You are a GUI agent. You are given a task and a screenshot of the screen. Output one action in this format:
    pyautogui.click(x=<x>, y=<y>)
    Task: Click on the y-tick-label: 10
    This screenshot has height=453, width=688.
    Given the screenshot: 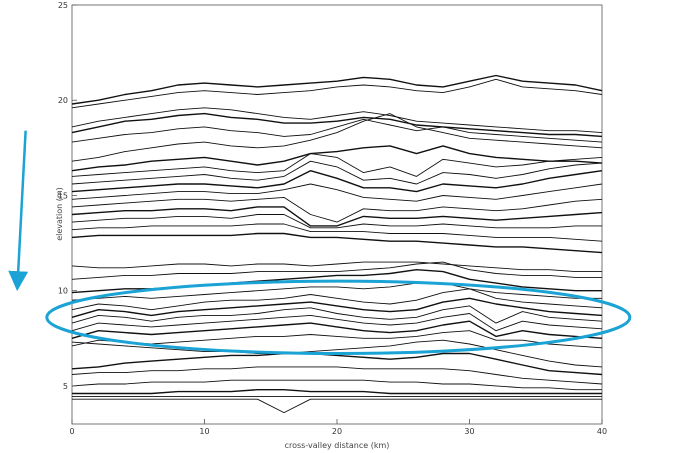 What is the action you would take?
    pyautogui.click(x=63, y=291)
    